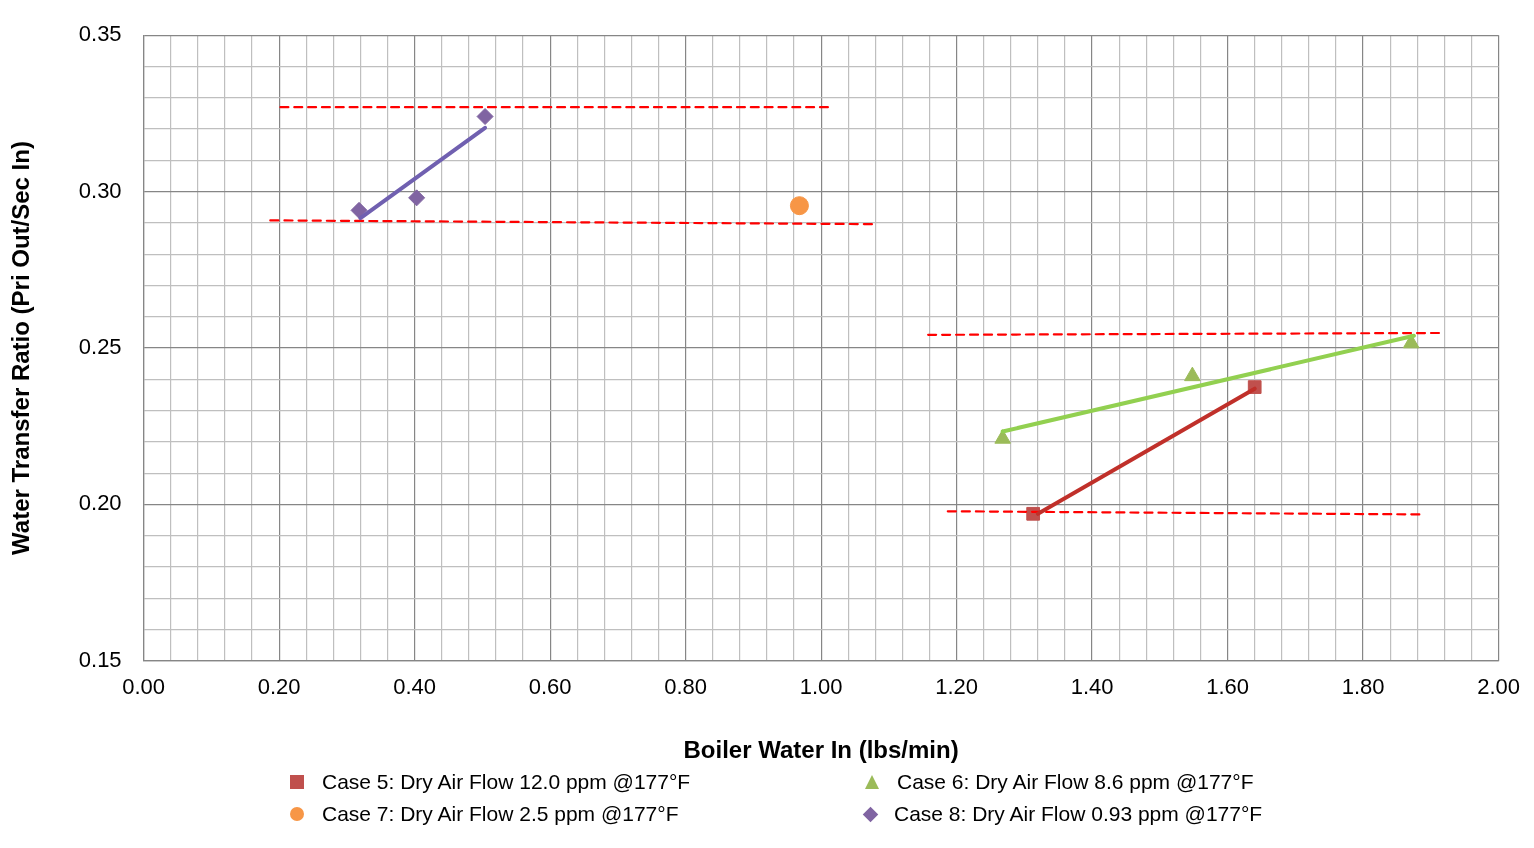  Describe the element at coordinates (100, 347) in the screenshot. I see `y-tick-label: 0.25` at that location.